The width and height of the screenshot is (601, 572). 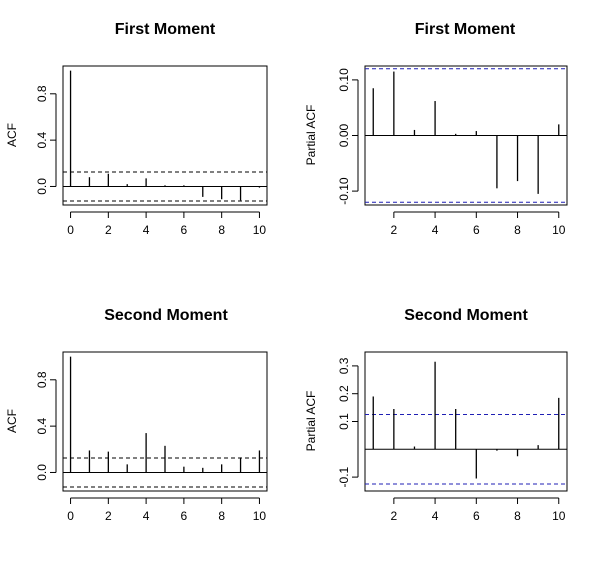 I want to click on plot-area: 2 4 6 8 10 -0.1 0.1 0.2 0.3, so click(x=452, y=437).